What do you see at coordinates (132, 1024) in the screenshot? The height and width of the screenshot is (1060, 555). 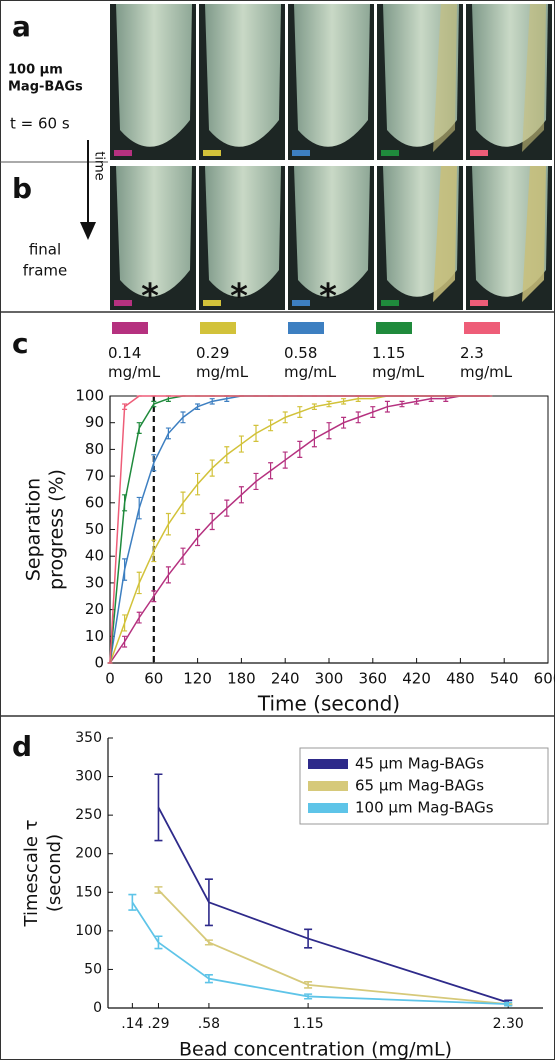 I see `x-tick-label: .14` at bounding box center [132, 1024].